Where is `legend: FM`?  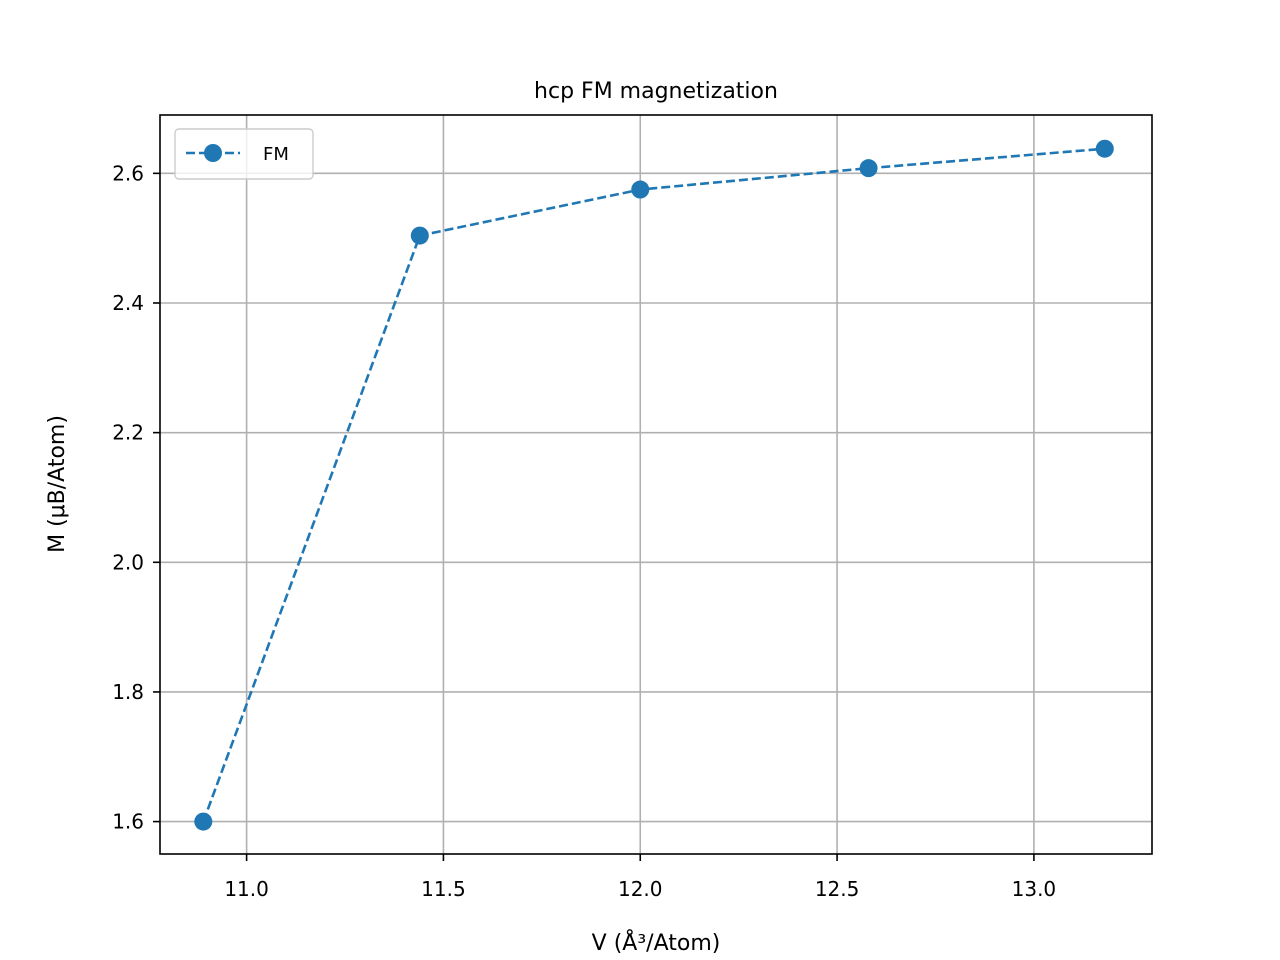 legend: FM is located at coordinates (244, 154).